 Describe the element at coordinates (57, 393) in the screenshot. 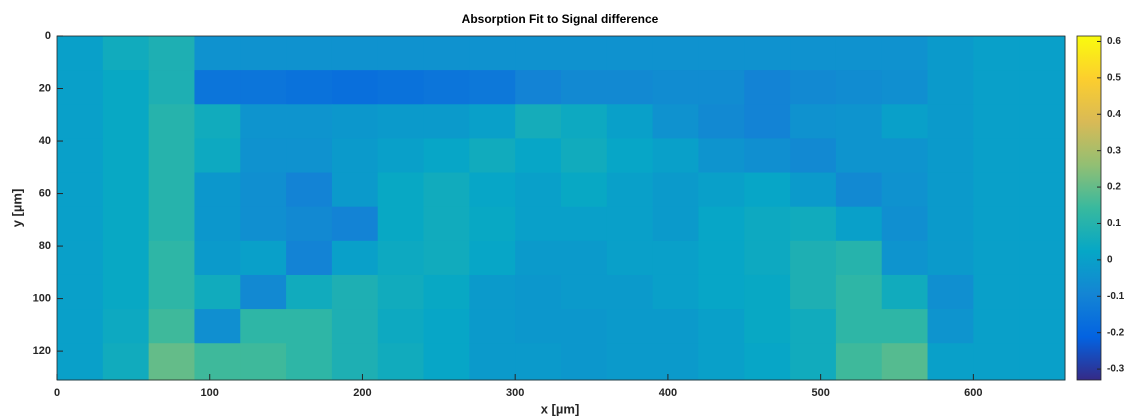

I see `x-tick-label: 0` at that location.